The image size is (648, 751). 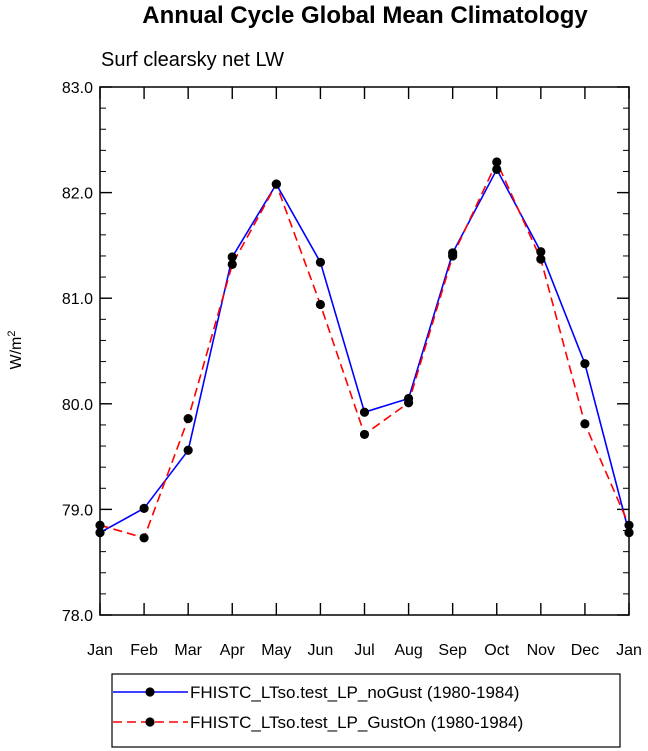 What do you see at coordinates (408, 650) in the screenshot?
I see `x-tick-label: Aug` at bounding box center [408, 650].